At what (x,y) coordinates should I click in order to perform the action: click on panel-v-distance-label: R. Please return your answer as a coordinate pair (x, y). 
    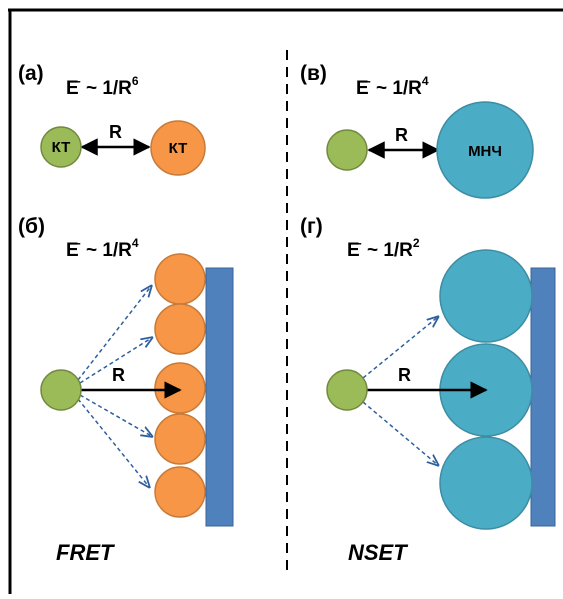
    Looking at the image, I should click on (401, 135).